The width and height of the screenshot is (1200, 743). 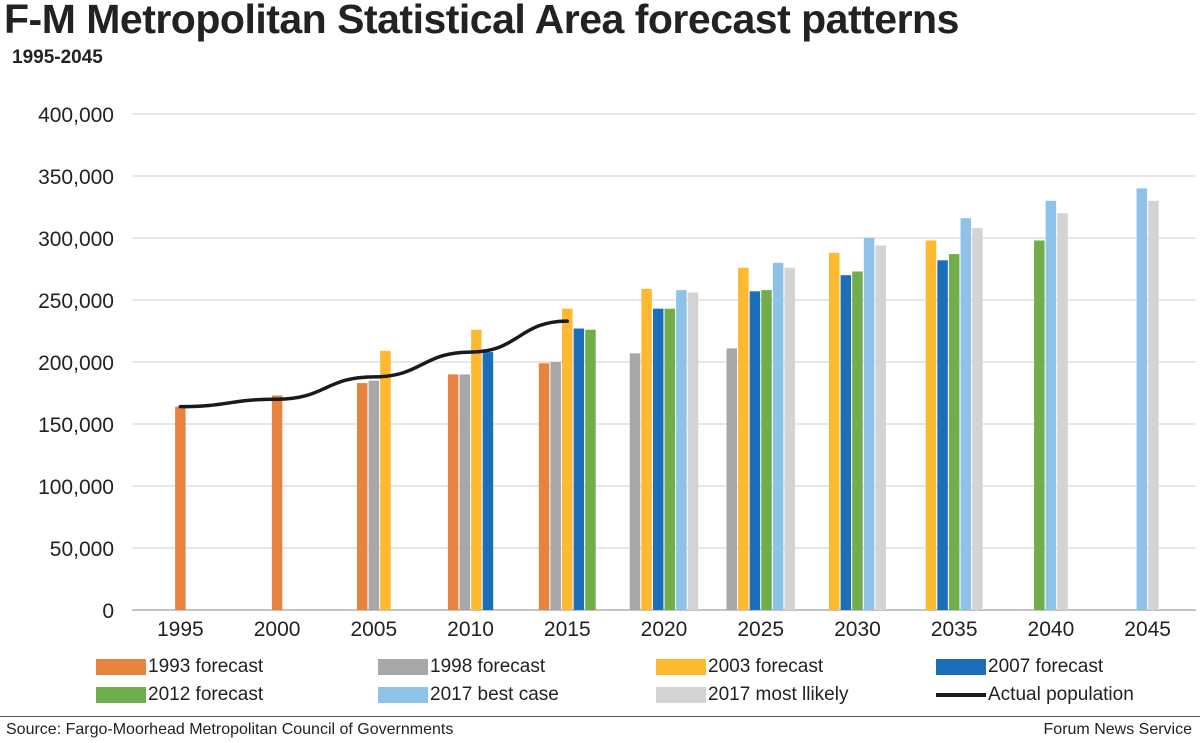 What do you see at coordinates (76, 363) in the screenshot?
I see `y-tick-label: 200,000` at bounding box center [76, 363].